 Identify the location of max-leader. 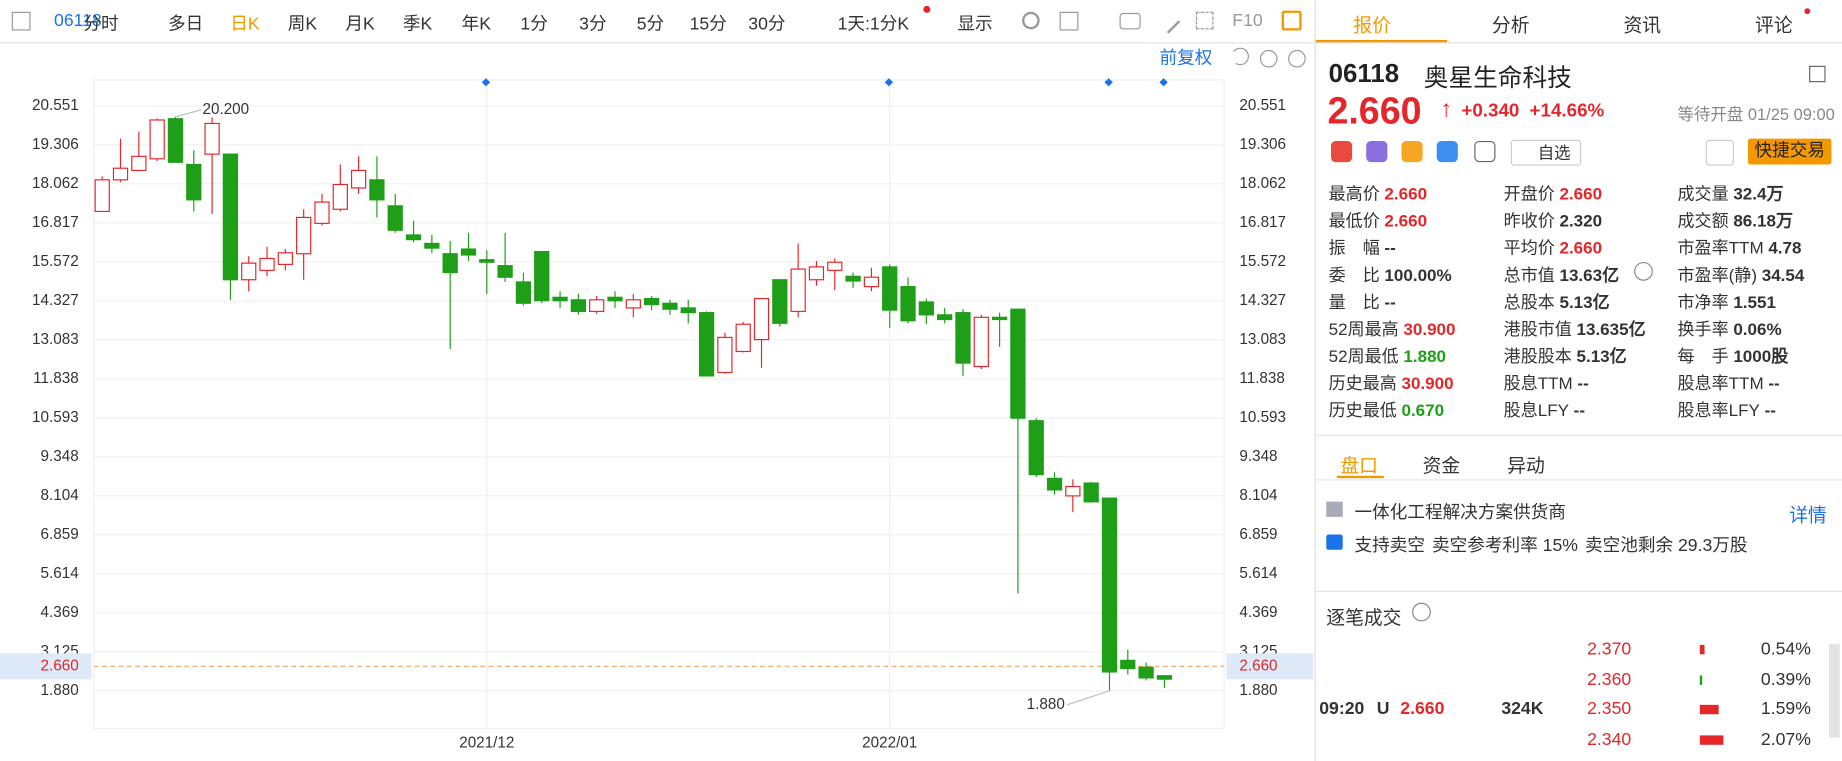
(188, 113).